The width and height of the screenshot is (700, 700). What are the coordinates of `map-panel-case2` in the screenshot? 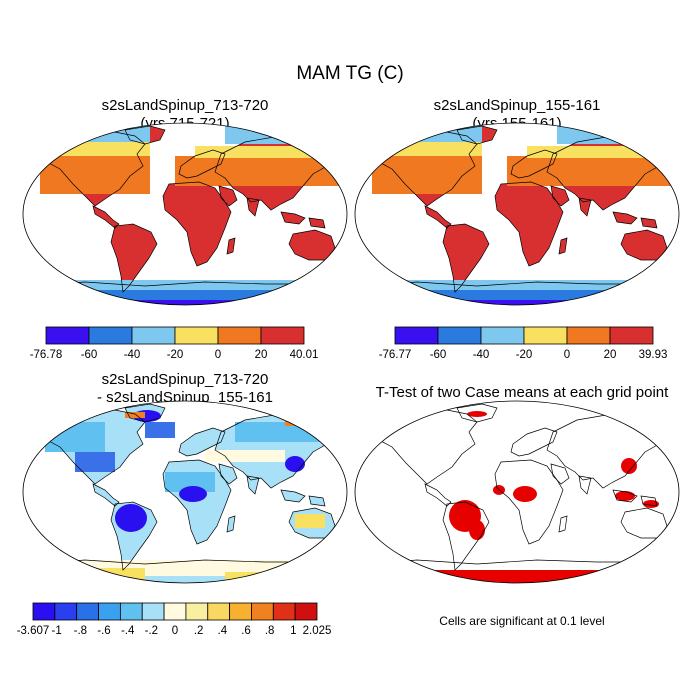 It's located at (517, 214).